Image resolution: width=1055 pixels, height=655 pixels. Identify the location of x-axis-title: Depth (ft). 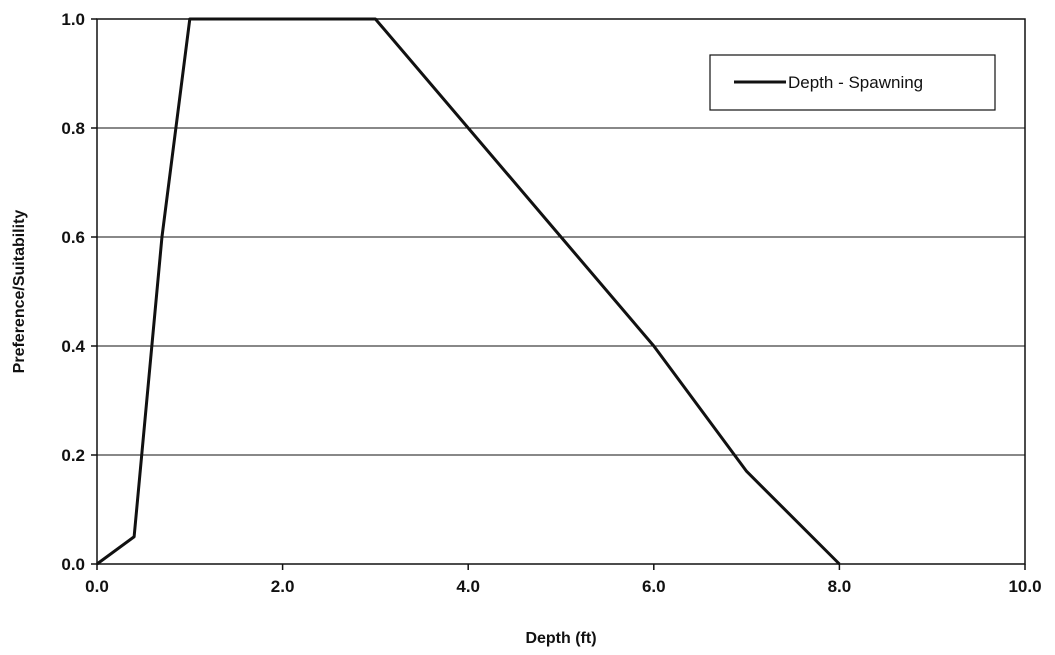
(560, 638).